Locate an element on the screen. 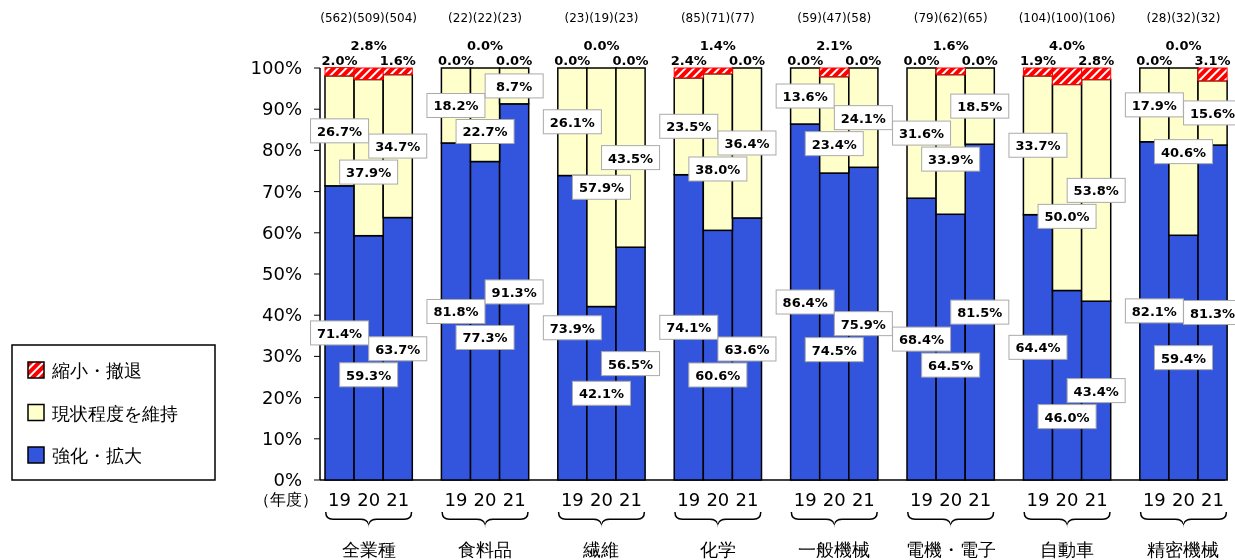 Image resolution: width=1235 pixels, height=560 pixels. data-label: 13.6% is located at coordinates (805, 97).